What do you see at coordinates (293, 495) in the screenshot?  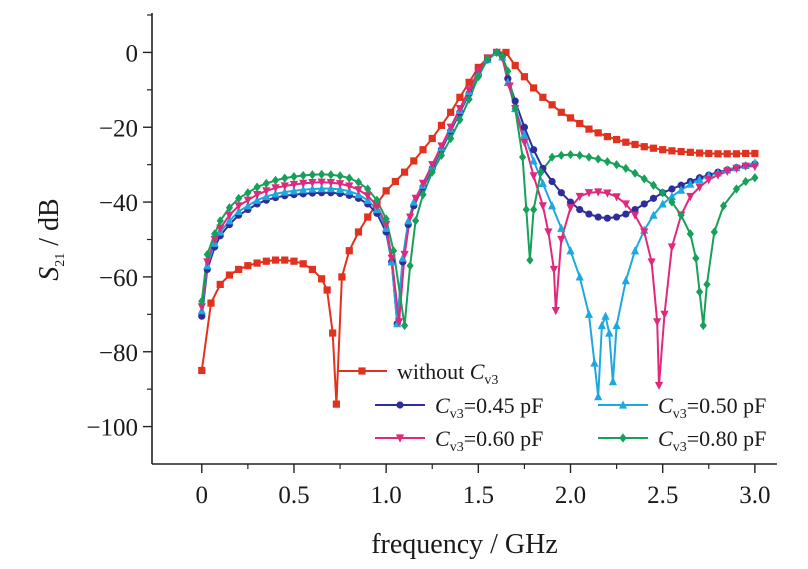 I see `x-tick-label: 0.5` at bounding box center [293, 495].